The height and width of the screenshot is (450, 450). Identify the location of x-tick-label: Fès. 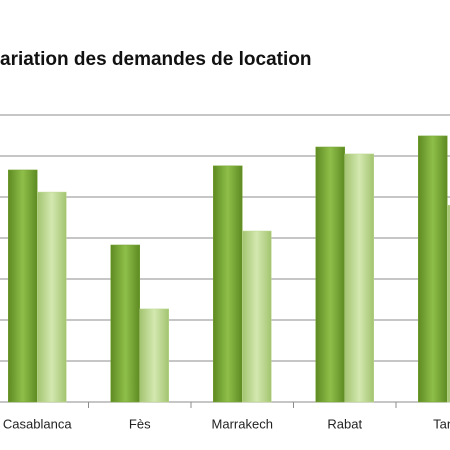
(140, 423).